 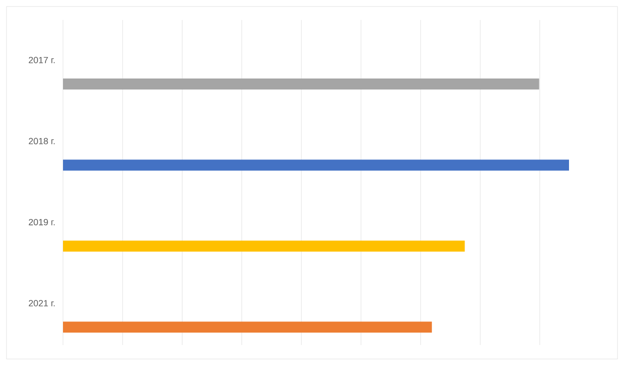 What do you see at coordinates (41, 60) in the screenshot?
I see `y-tick-label: 2017 г.` at bounding box center [41, 60].